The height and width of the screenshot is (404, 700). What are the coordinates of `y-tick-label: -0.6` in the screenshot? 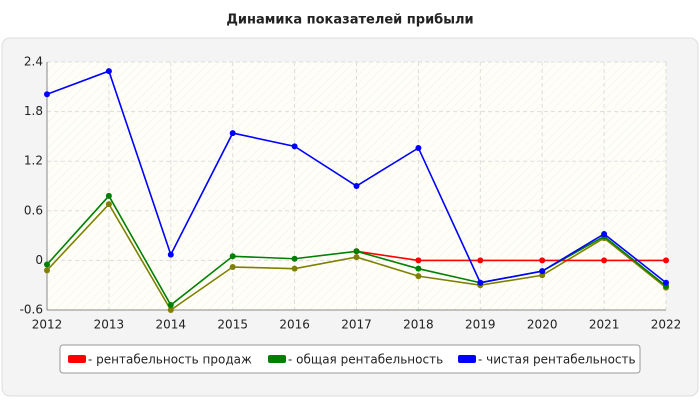 It's located at (31, 310).